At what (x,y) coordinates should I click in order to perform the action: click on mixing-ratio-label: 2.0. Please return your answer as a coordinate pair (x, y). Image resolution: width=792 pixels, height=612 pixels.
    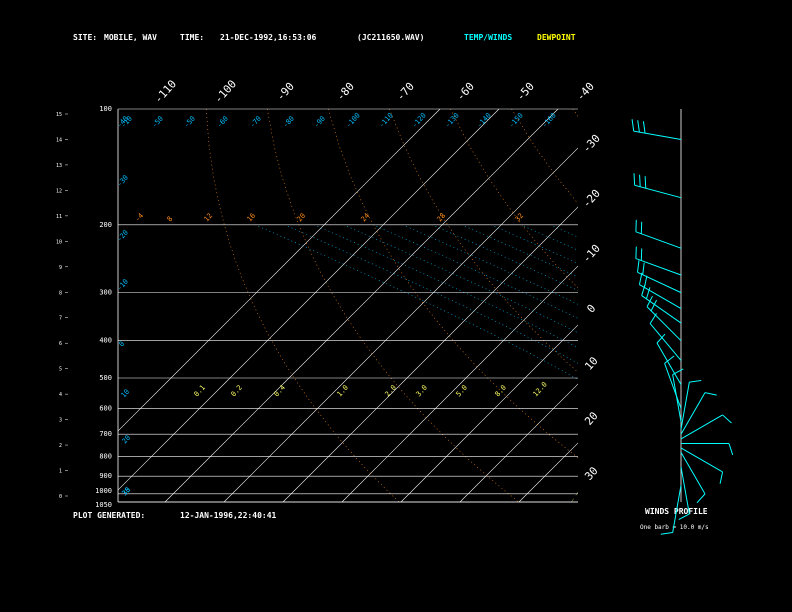
    Looking at the image, I should click on (391, 391).